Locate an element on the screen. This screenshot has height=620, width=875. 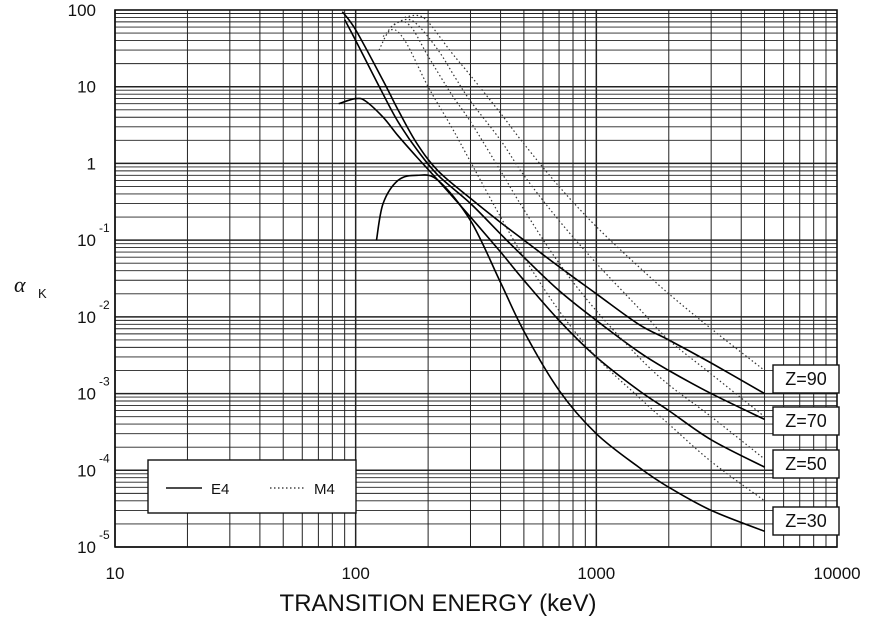
curve-label-z90: Z=90 is located at coordinates (806, 379).